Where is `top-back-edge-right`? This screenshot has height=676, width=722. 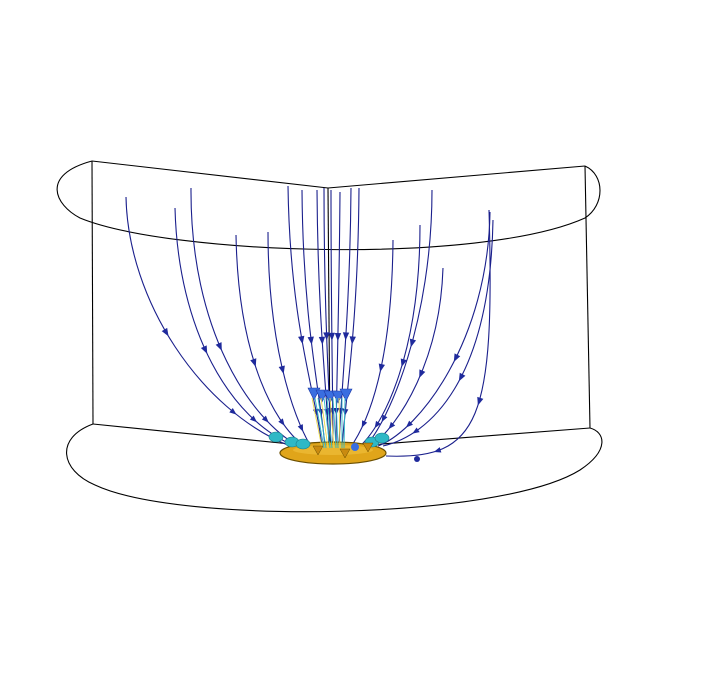 top-back-edge-right is located at coordinates (456, 177).